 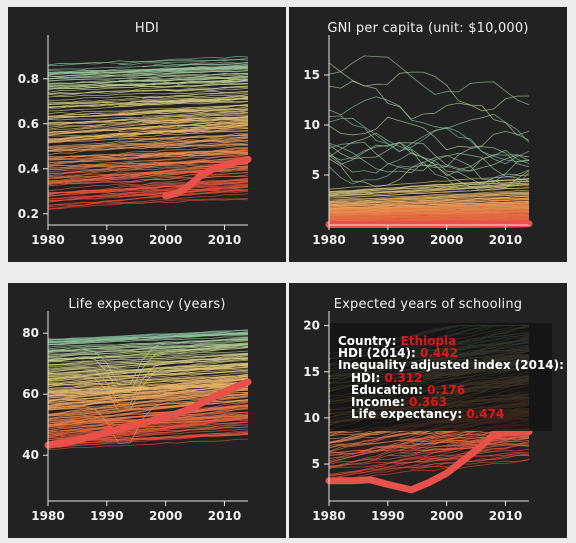 I want to click on y-tick-label: 0.8, so click(x=28, y=79).